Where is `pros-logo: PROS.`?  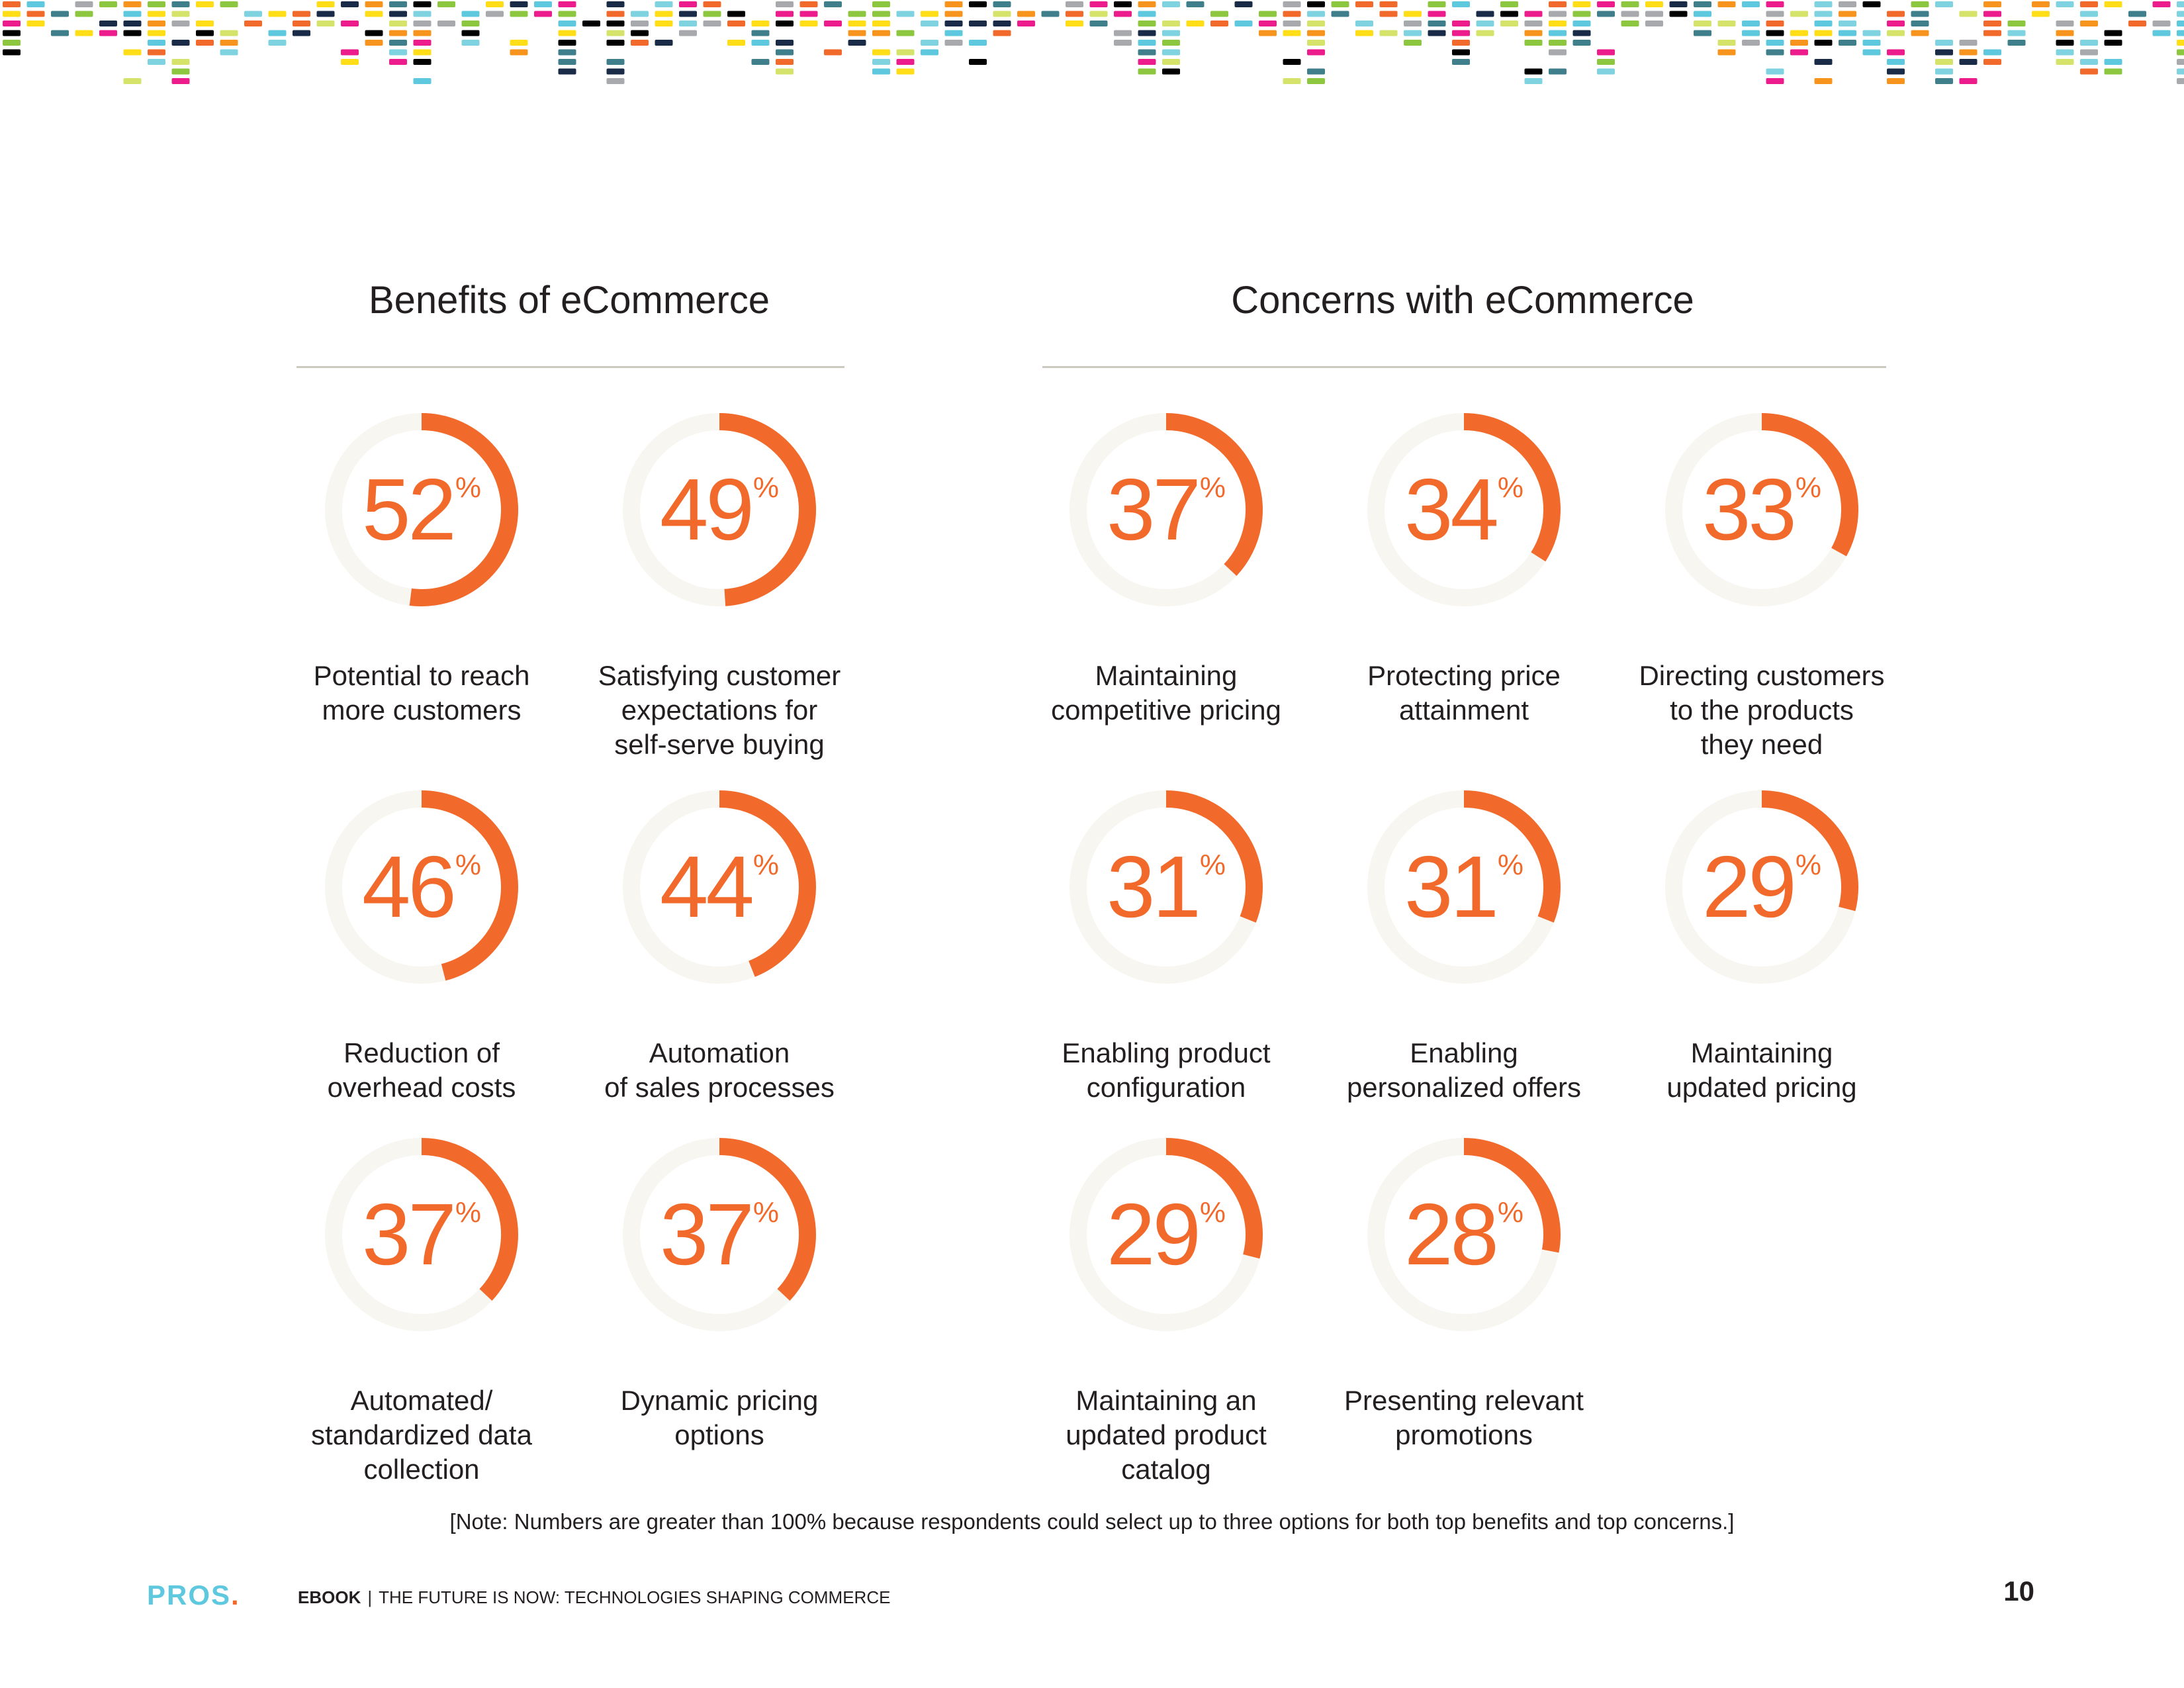
pros-logo: PROS. is located at coordinates (193, 1595).